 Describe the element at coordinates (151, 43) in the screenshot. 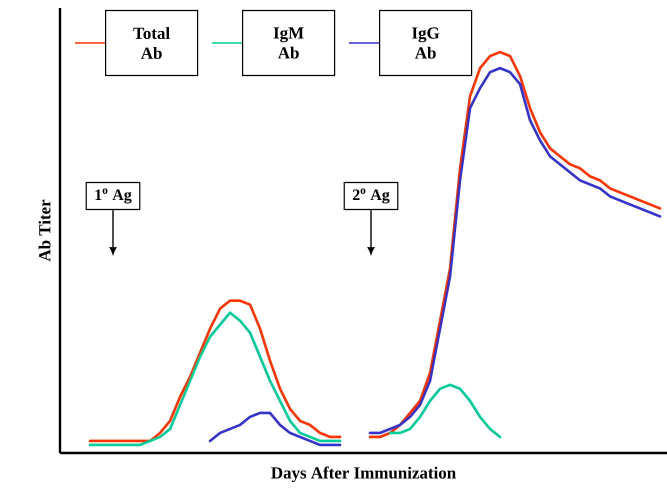

I see `legend-label: Total Ab` at that location.